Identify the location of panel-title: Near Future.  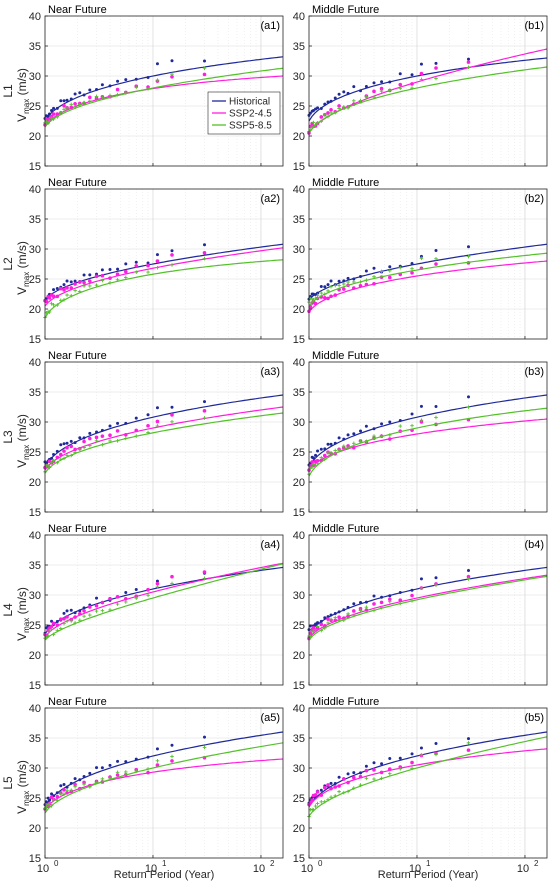
(77, 356).